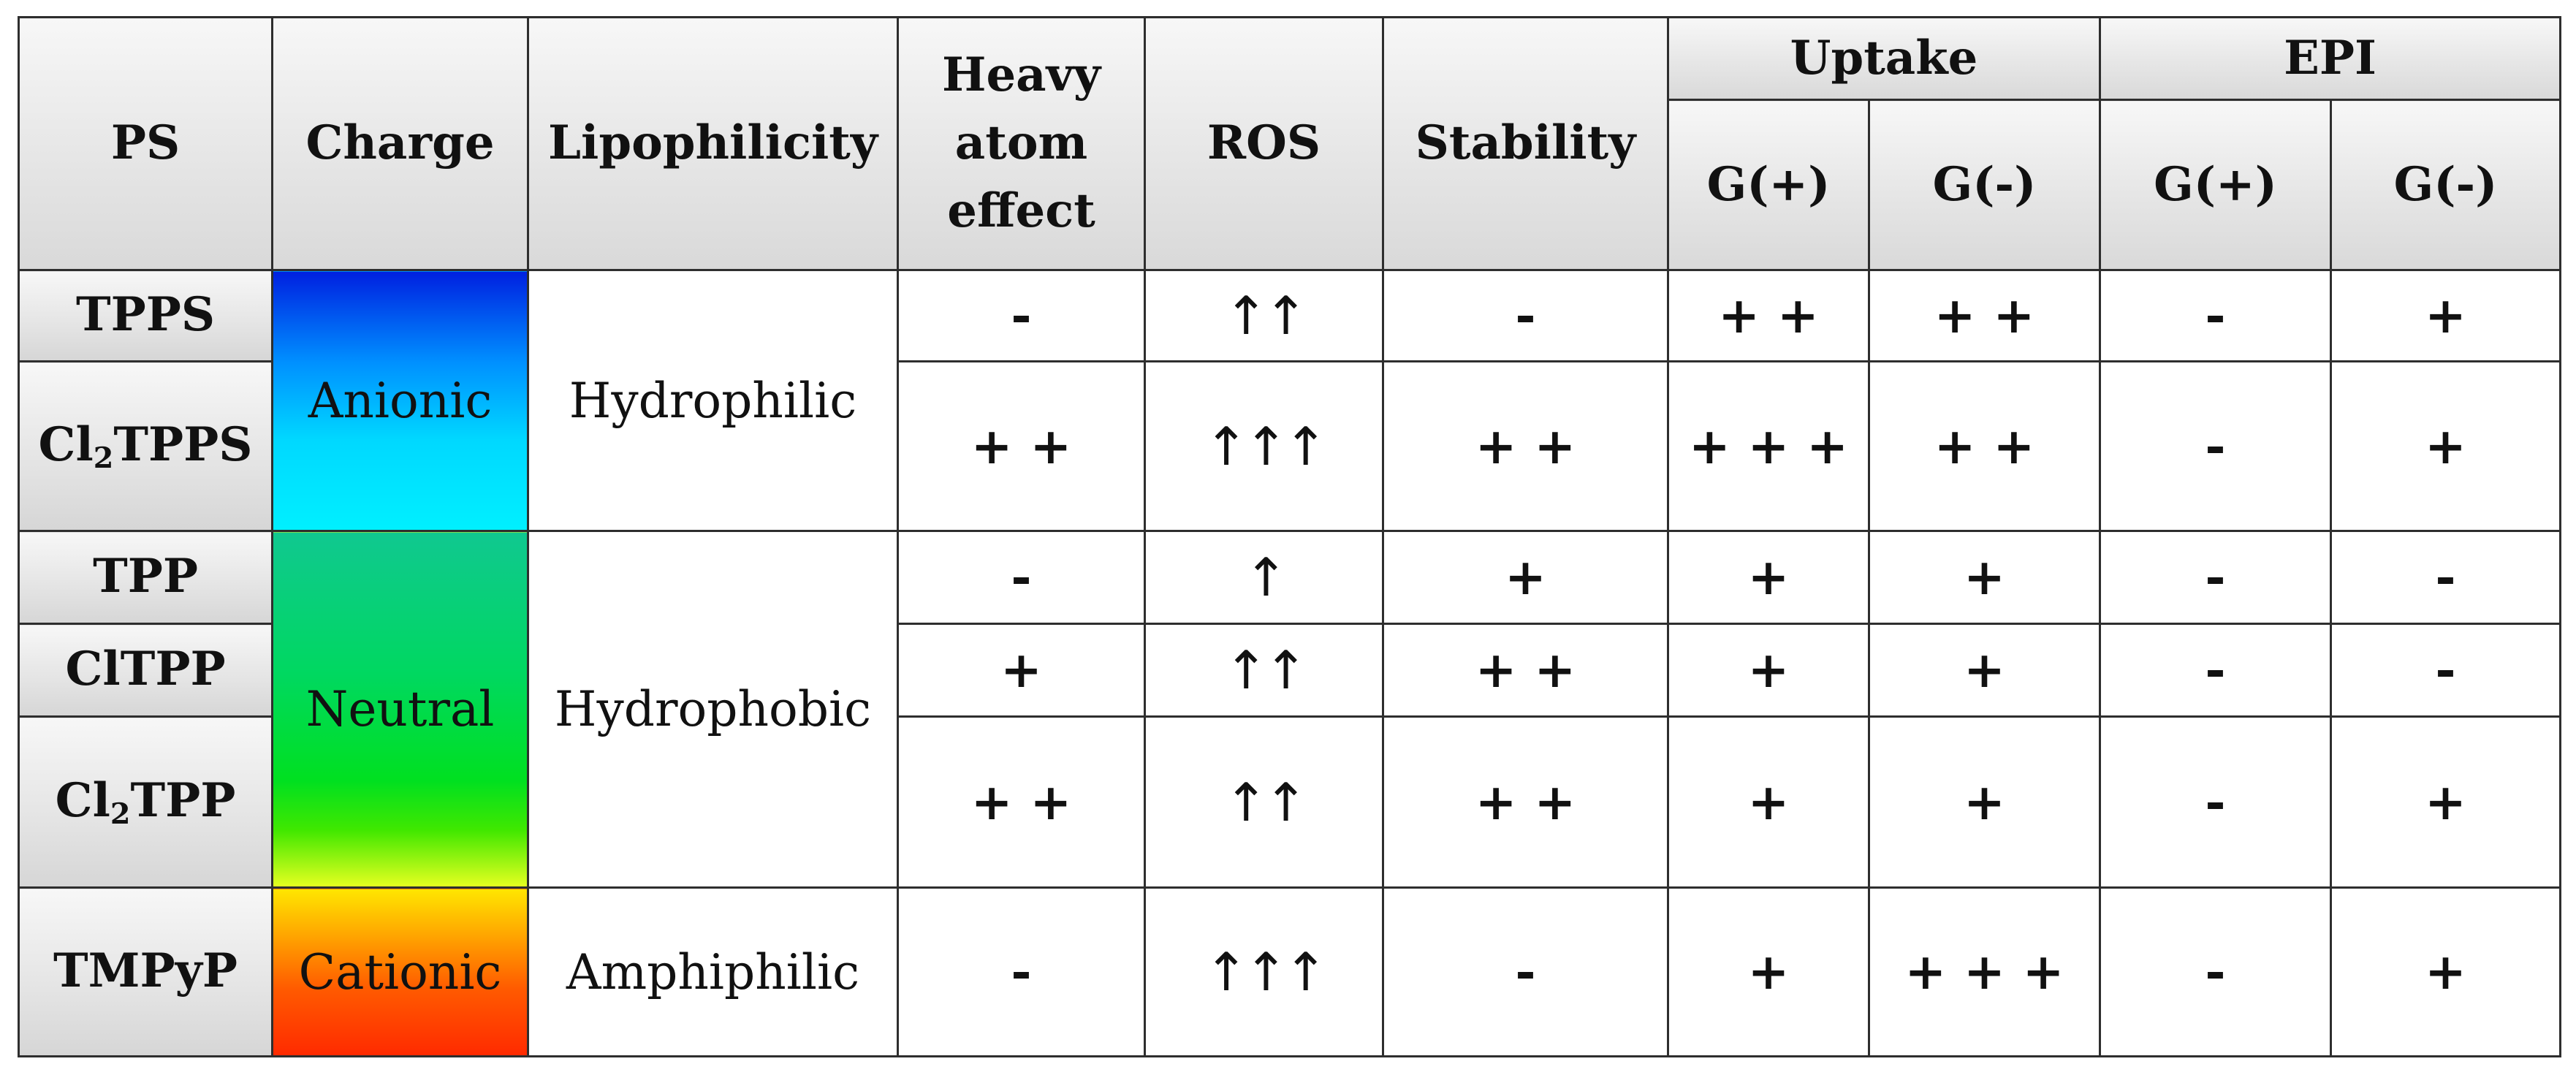 The height and width of the screenshot is (1075, 2576). I want to click on header-epi-gneg: G(-), so click(2445, 185).